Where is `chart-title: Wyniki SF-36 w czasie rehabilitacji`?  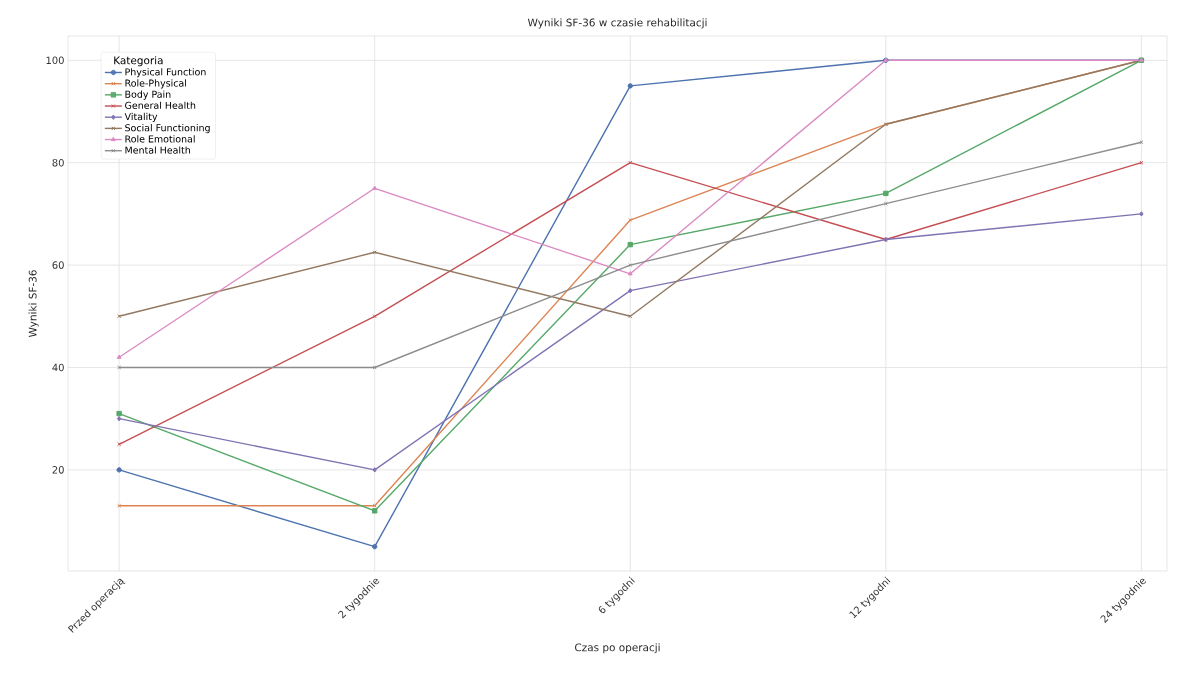
chart-title: Wyniki SF-36 w czasie rehabilitacji is located at coordinates (617, 23).